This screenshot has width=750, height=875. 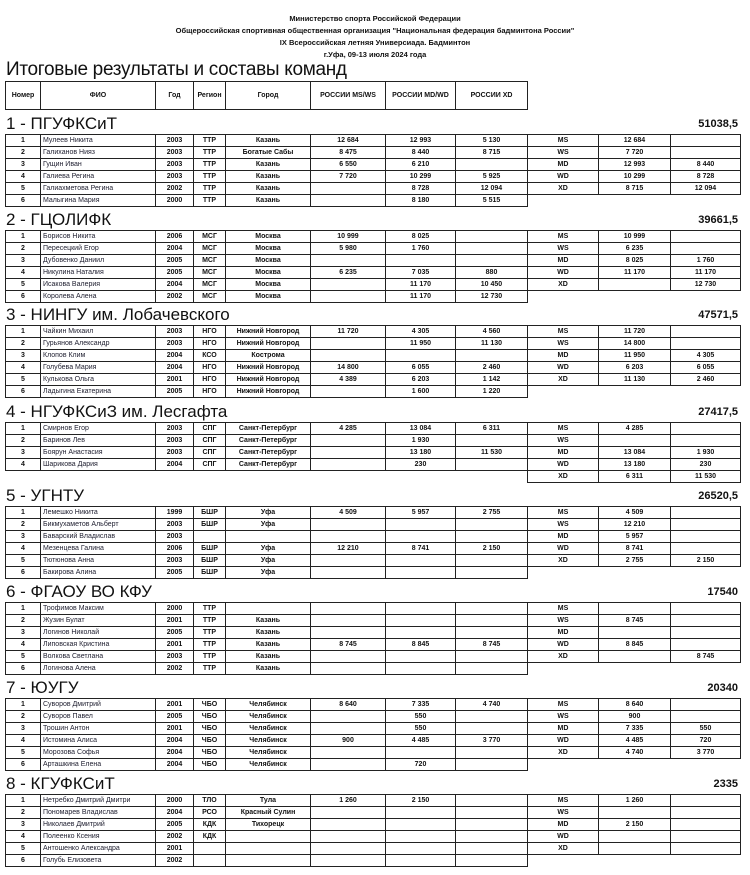 I want to click on category-value: 4 509, so click(x=634, y=512).